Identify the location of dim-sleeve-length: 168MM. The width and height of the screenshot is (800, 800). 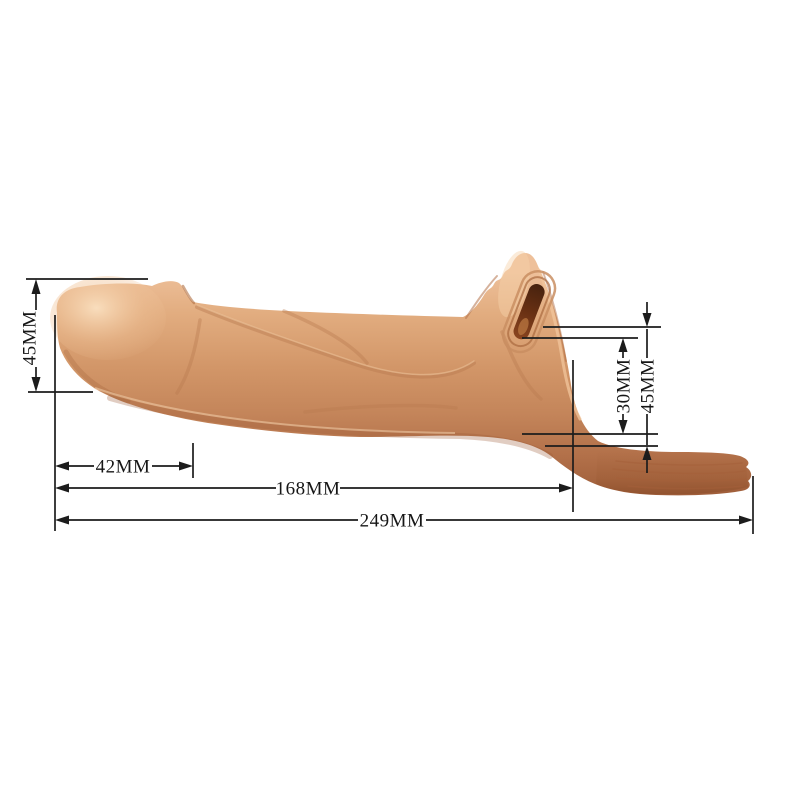
(314, 436).